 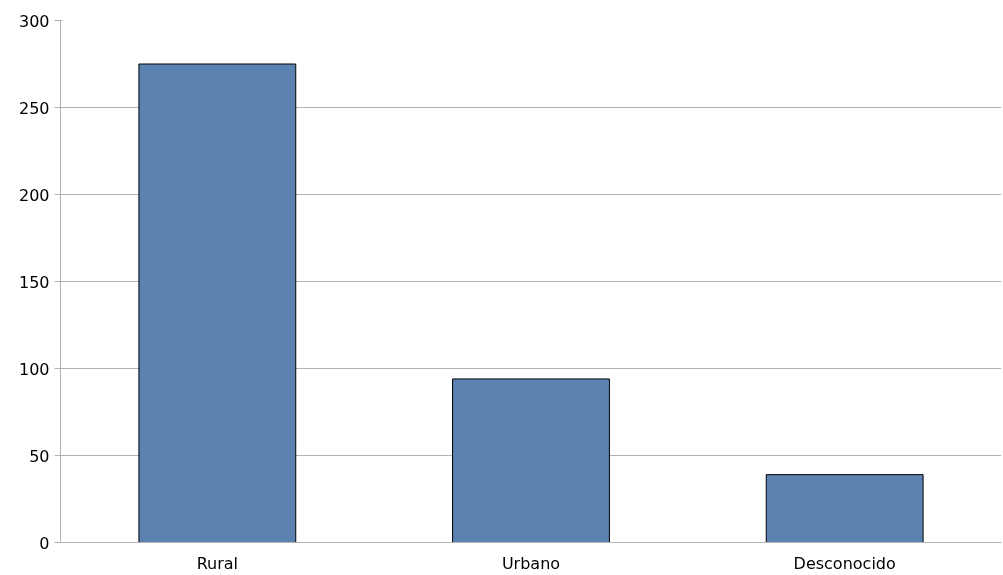 I want to click on y-tick-label: 300, so click(x=34, y=21).